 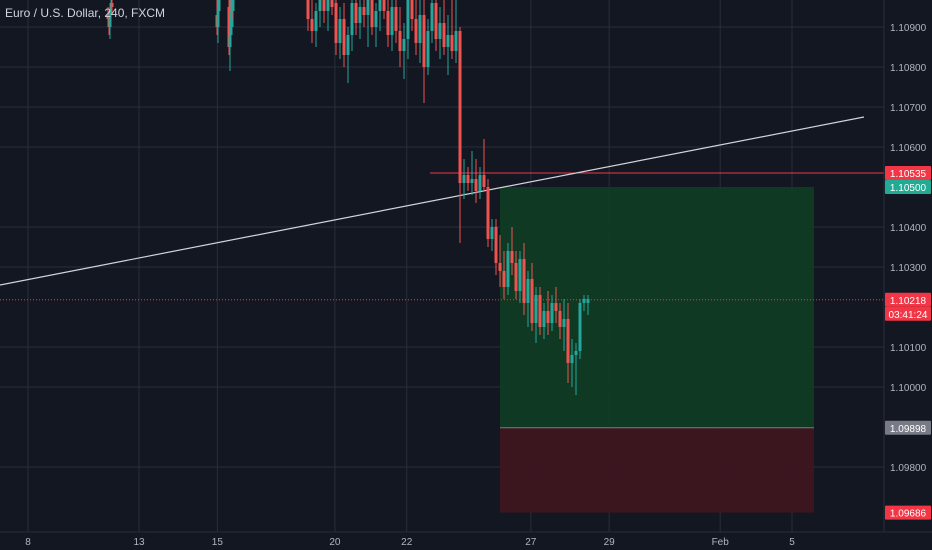 I want to click on y-tick-label: 1.10300, so click(x=908, y=268).